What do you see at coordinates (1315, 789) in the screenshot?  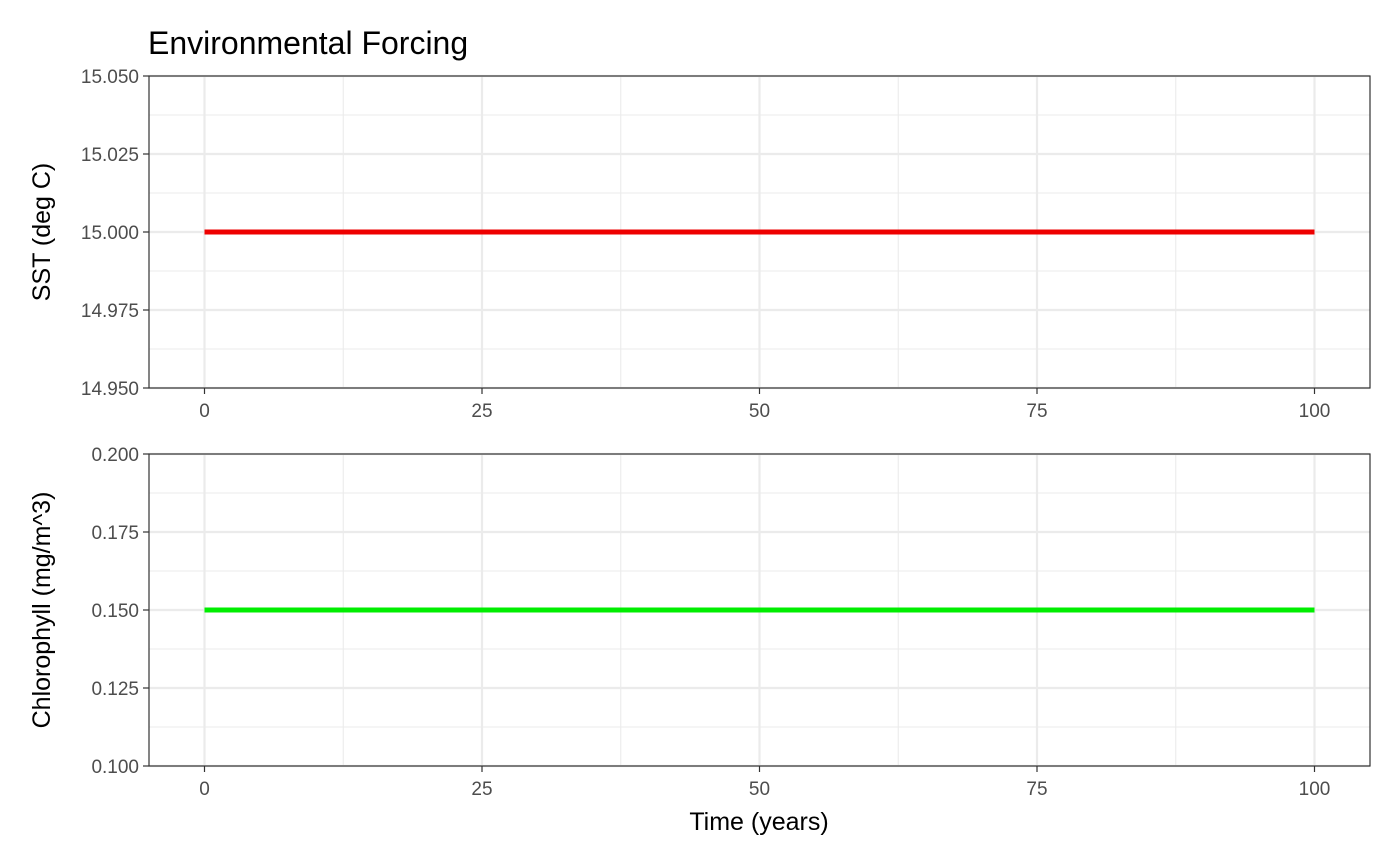 I see `chlorophyll-x-tick-label: 100` at bounding box center [1315, 789].